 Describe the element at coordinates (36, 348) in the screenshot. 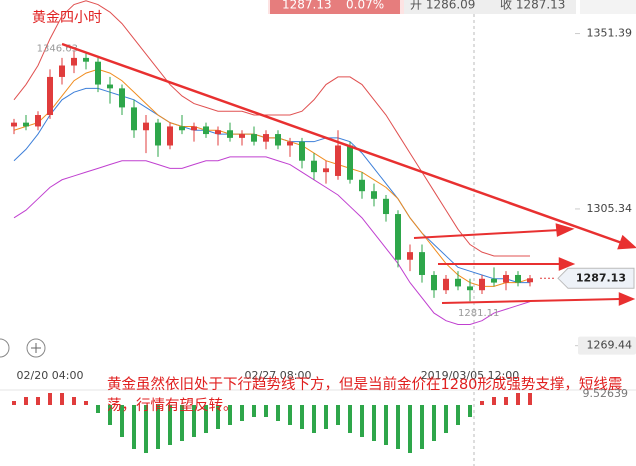

I see `plus-icon` at that location.